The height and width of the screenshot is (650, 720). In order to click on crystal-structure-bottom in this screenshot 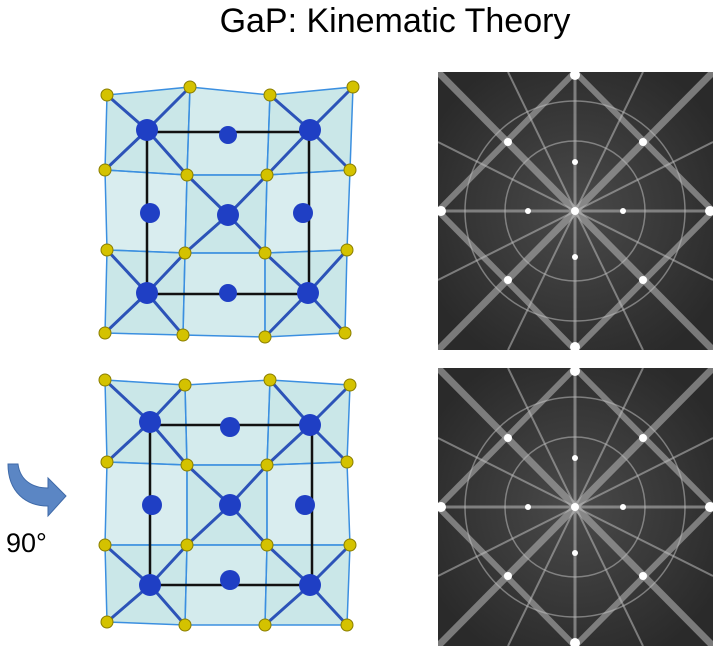, I will do `click(227, 502)`.